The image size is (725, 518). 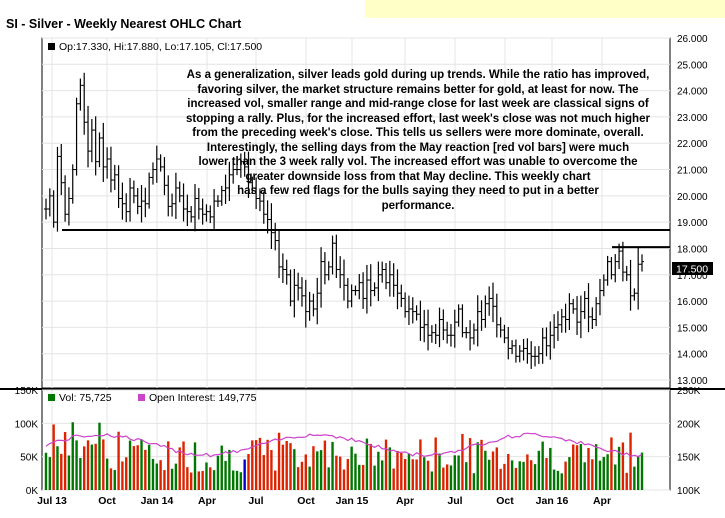 I want to click on price-tick-label: 24.000, so click(x=692, y=92).